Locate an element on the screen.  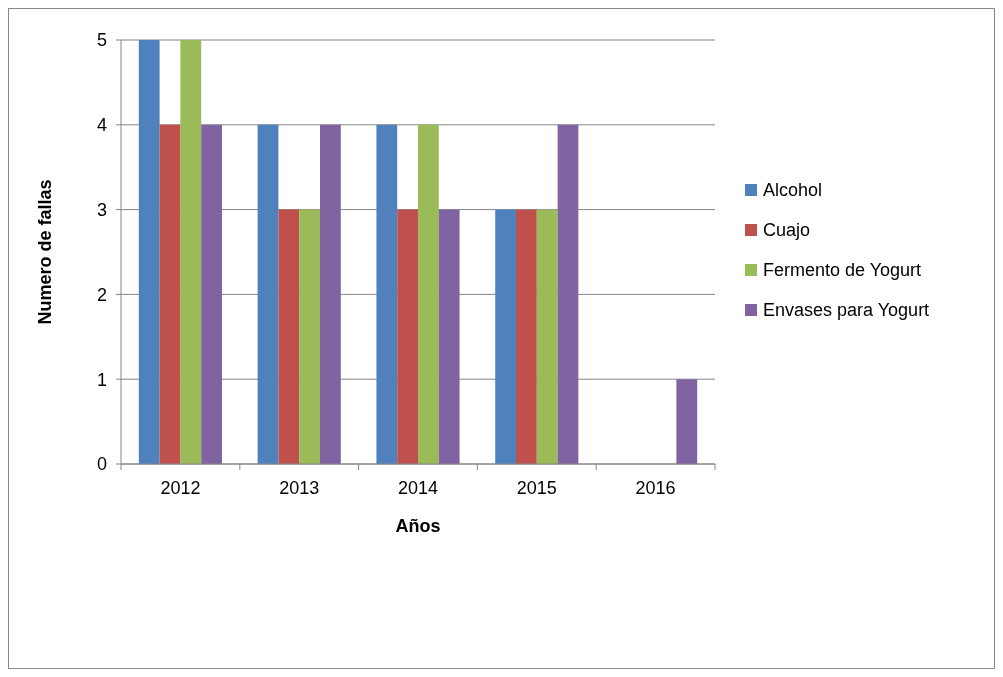
legend-label: Fermento de Yogurt is located at coordinates (842, 270).